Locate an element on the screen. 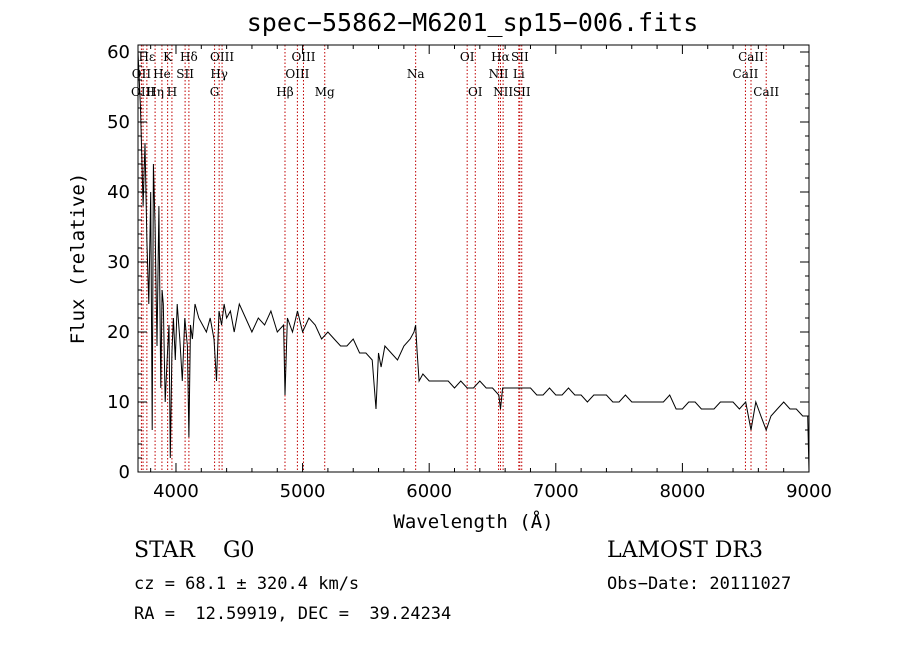  line-marker-label: Hε is located at coordinates (147, 57).